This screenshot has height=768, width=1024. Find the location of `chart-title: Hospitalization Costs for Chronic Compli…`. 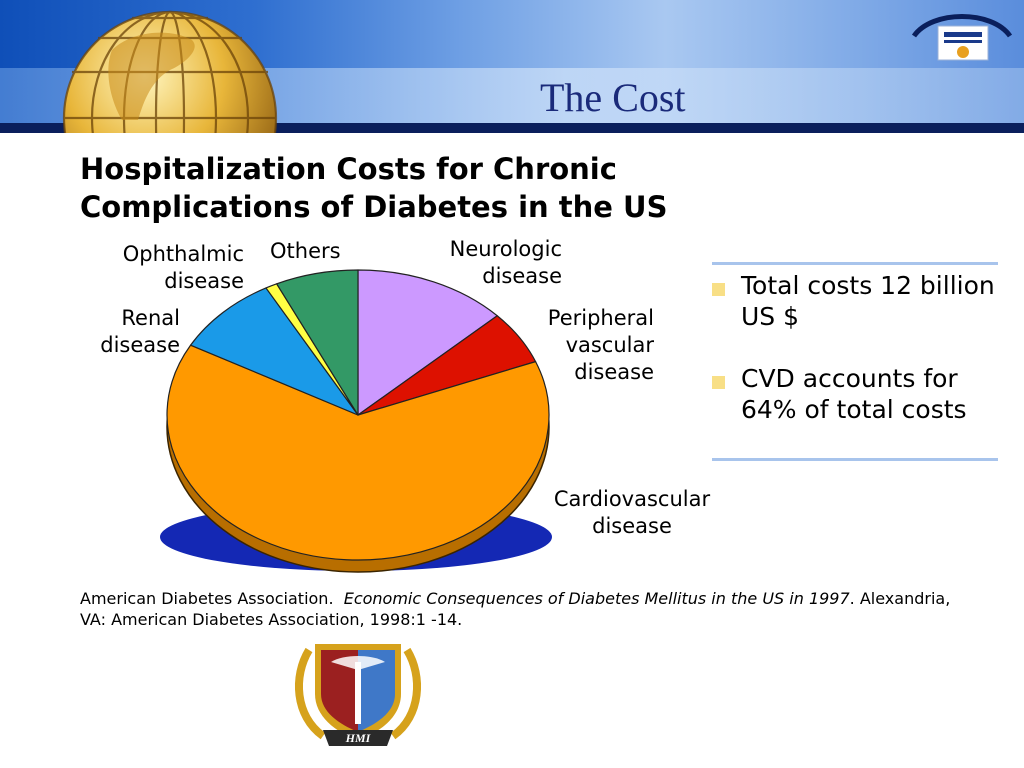

chart-title: Hospitalization Costs for Chronic Compli… is located at coordinates (374, 188).